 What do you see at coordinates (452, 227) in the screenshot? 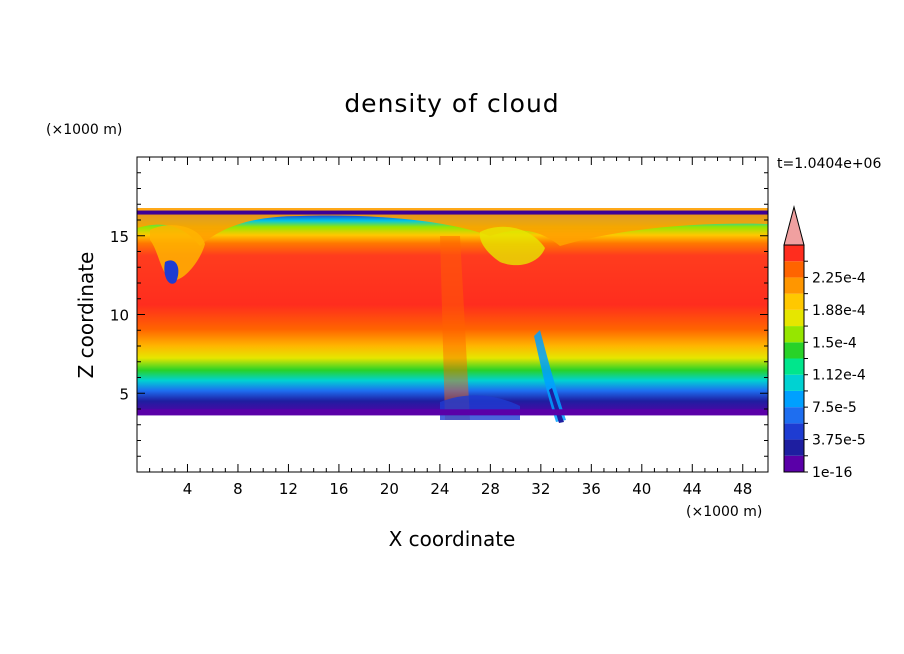
I see `cloud-top-dark-band` at bounding box center [452, 227].